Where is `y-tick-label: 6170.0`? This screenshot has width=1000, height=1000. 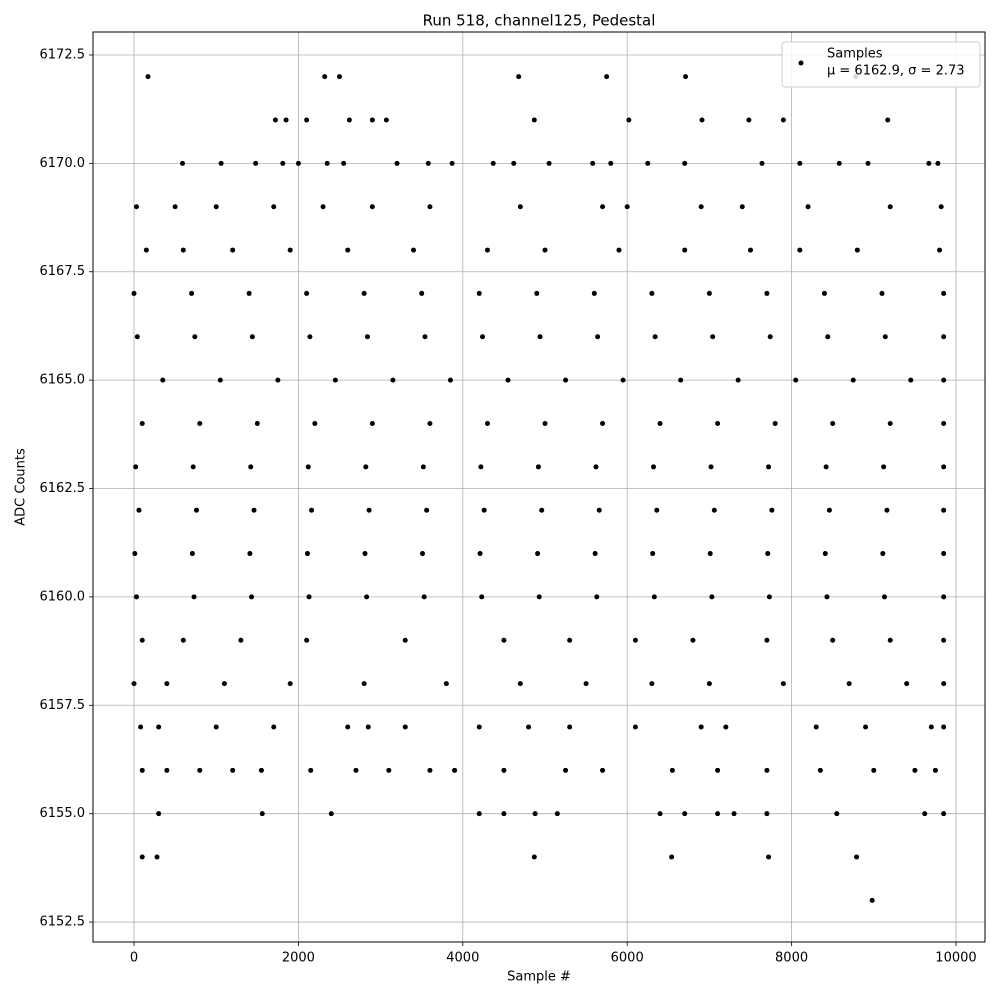 y-tick-label: 6170.0 is located at coordinates (63, 163).